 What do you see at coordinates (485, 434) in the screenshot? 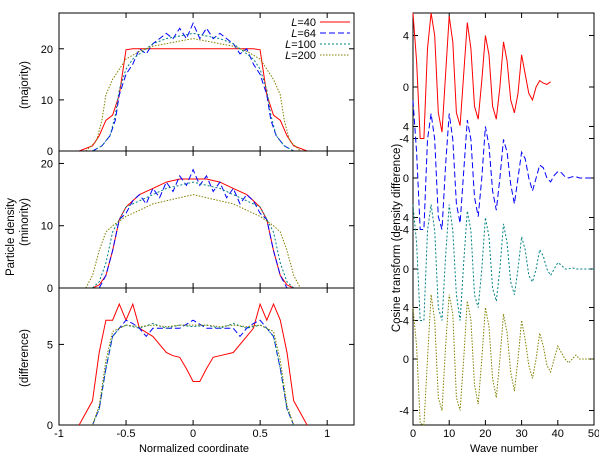
I see `cosine-x-tick-label: 20` at bounding box center [485, 434].